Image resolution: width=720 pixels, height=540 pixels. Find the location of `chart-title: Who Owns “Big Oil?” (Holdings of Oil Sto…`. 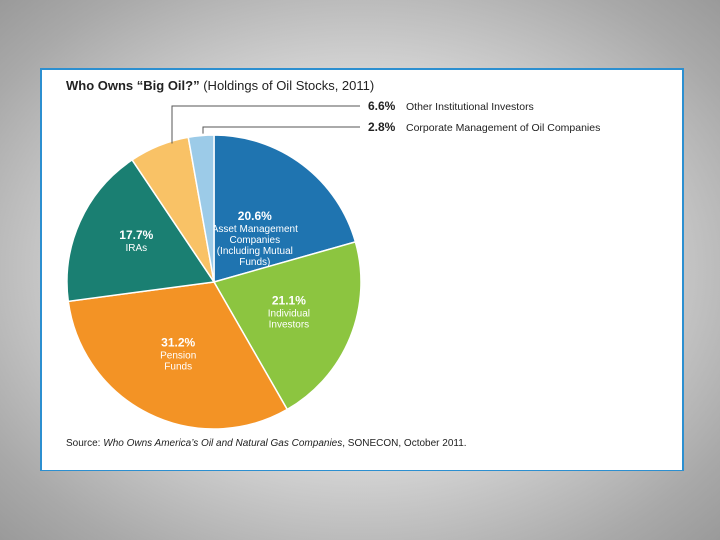

chart-title: Who Owns “Big Oil?” (Holdings of Oil Sto… is located at coordinates (220, 85).